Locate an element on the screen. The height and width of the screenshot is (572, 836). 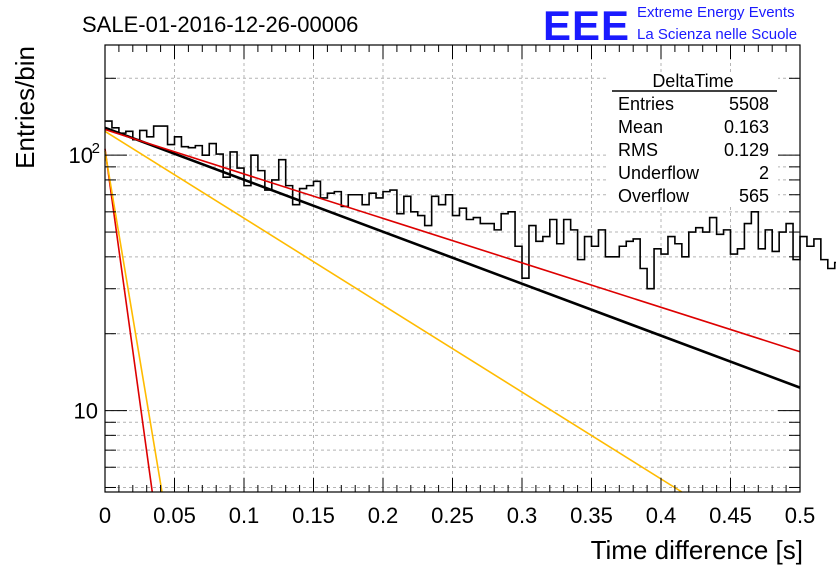
x-tick-label: 0.3 is located at coordinates (522, 515).